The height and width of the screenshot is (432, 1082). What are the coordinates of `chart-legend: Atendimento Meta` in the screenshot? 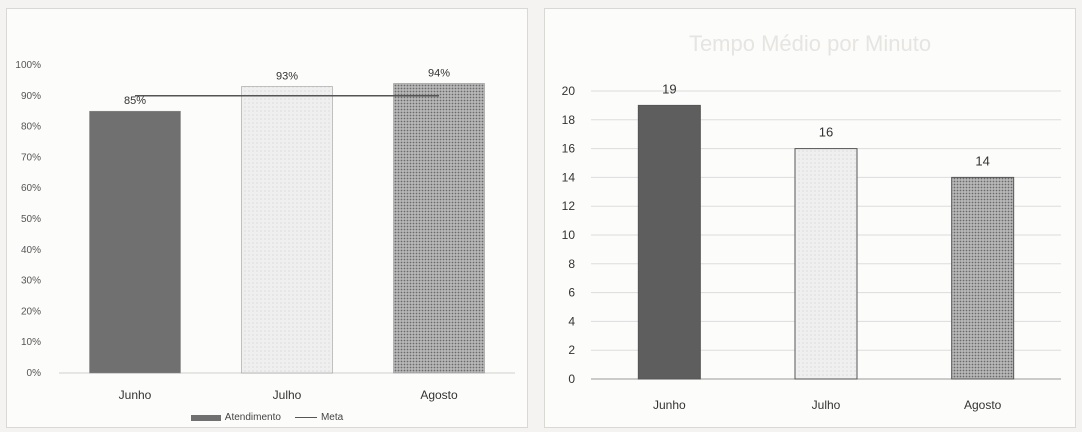 It's located at (267, 417).